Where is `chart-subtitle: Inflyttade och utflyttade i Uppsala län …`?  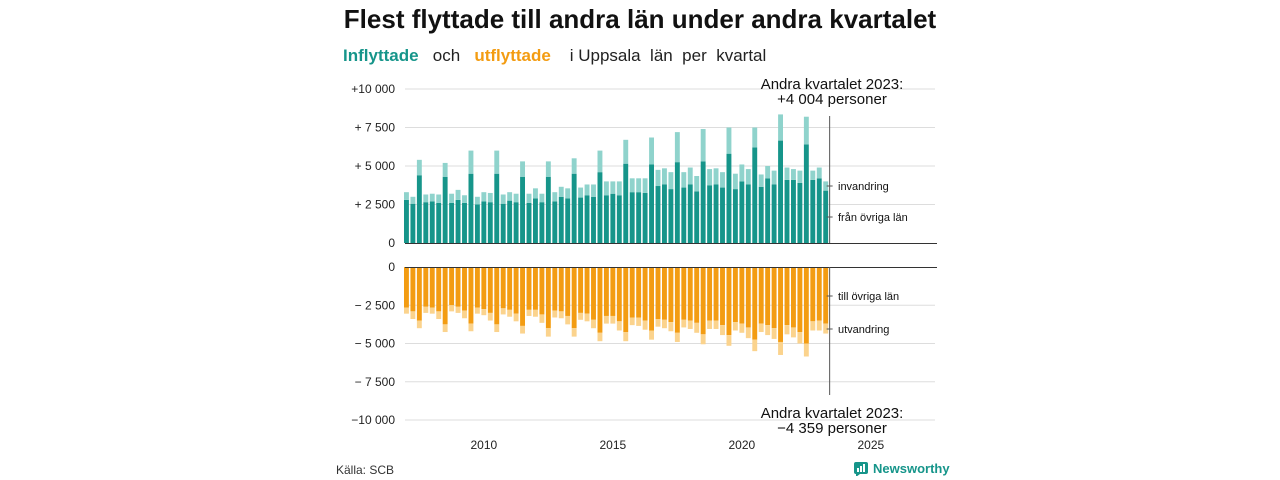
chart-subtitle: Inflyttade och utflyttade i Uppsala län … is located at coordinates (554, 56).